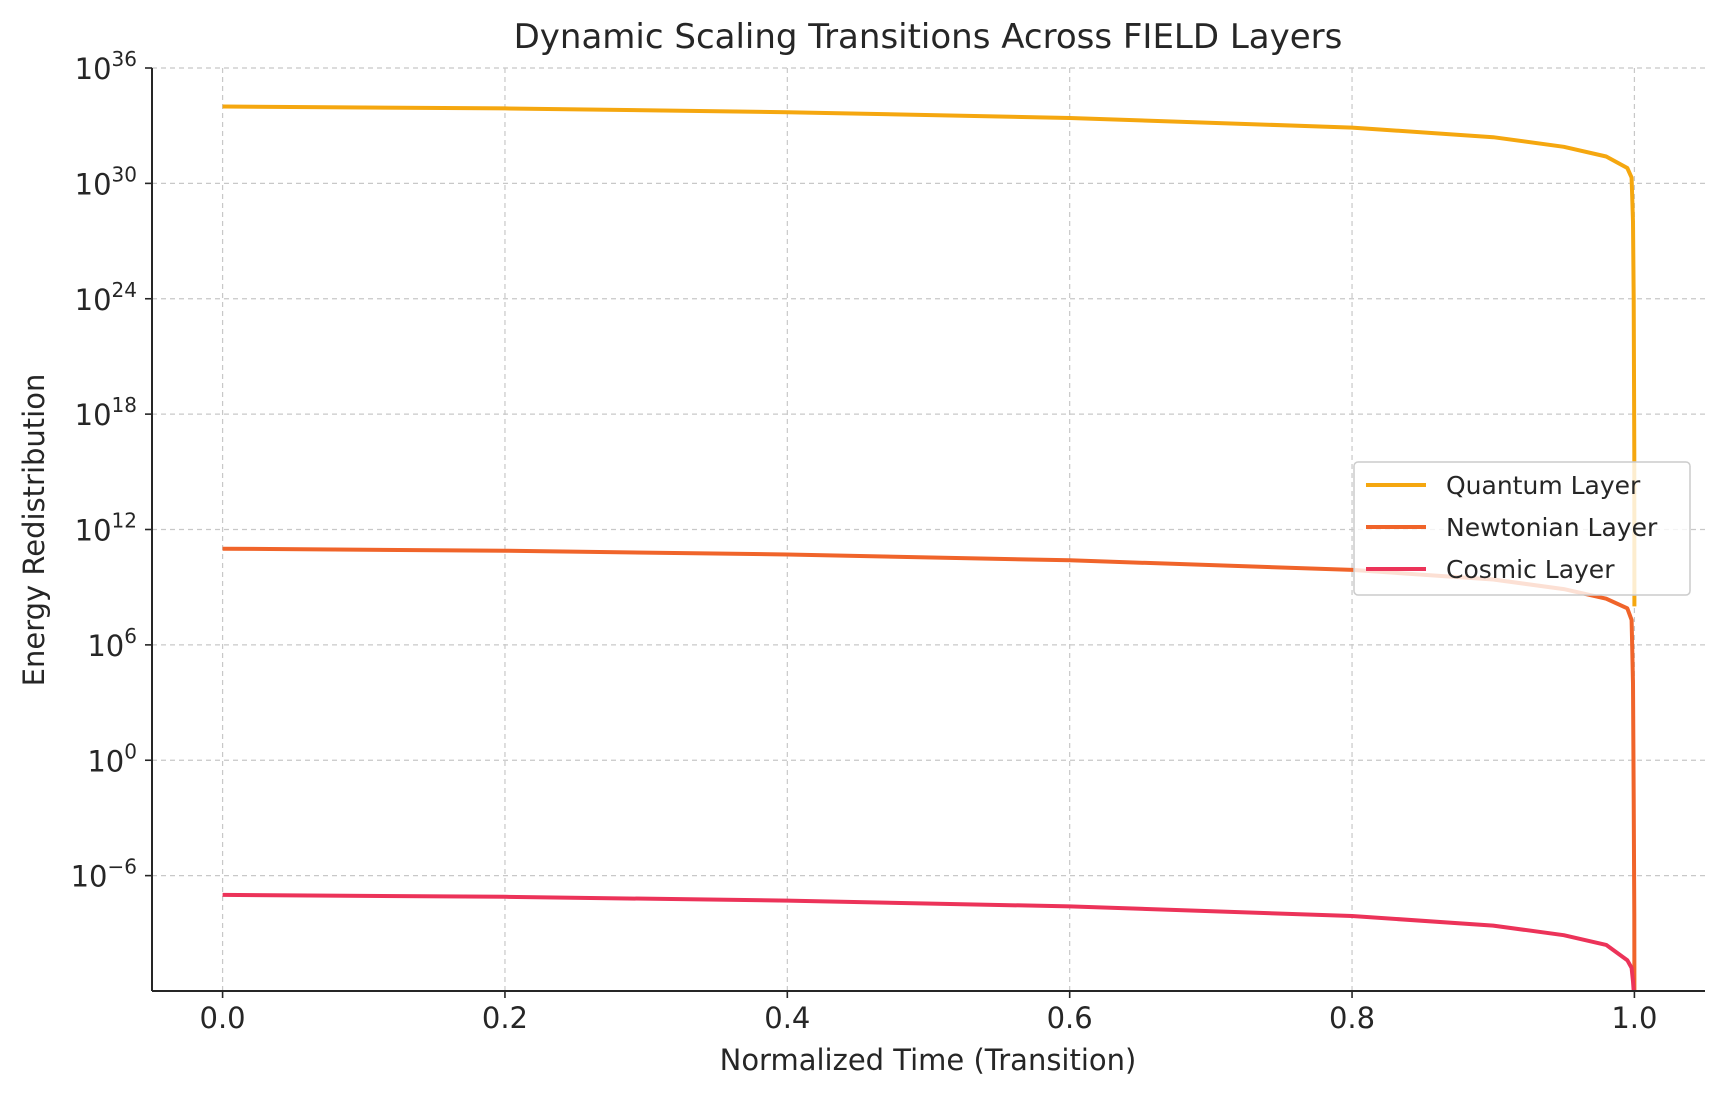  I want to click on y-tick-exponent: 30, so click(124, 174).